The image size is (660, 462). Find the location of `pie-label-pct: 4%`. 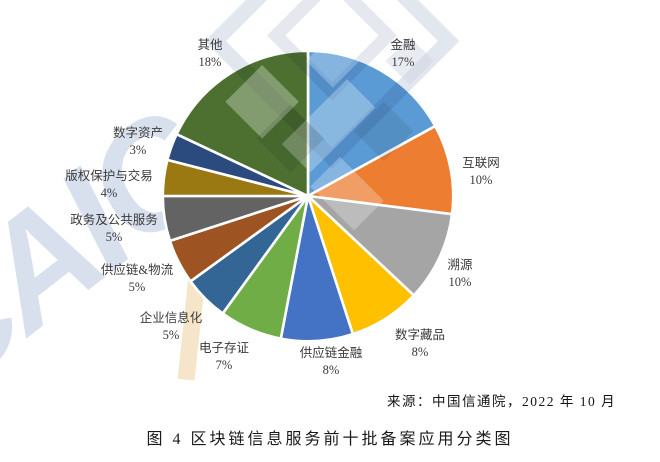

pie-label-pct: 4% is located at coordinates (109, 193).